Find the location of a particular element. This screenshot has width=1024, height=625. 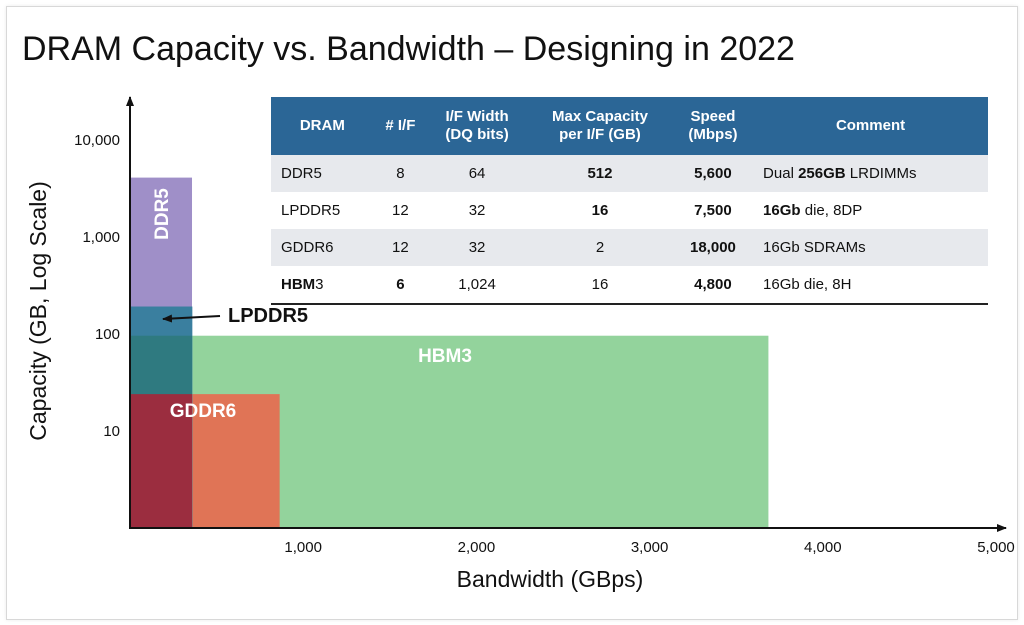

table-cell: 18,000 is located at coordinates (713, 247).